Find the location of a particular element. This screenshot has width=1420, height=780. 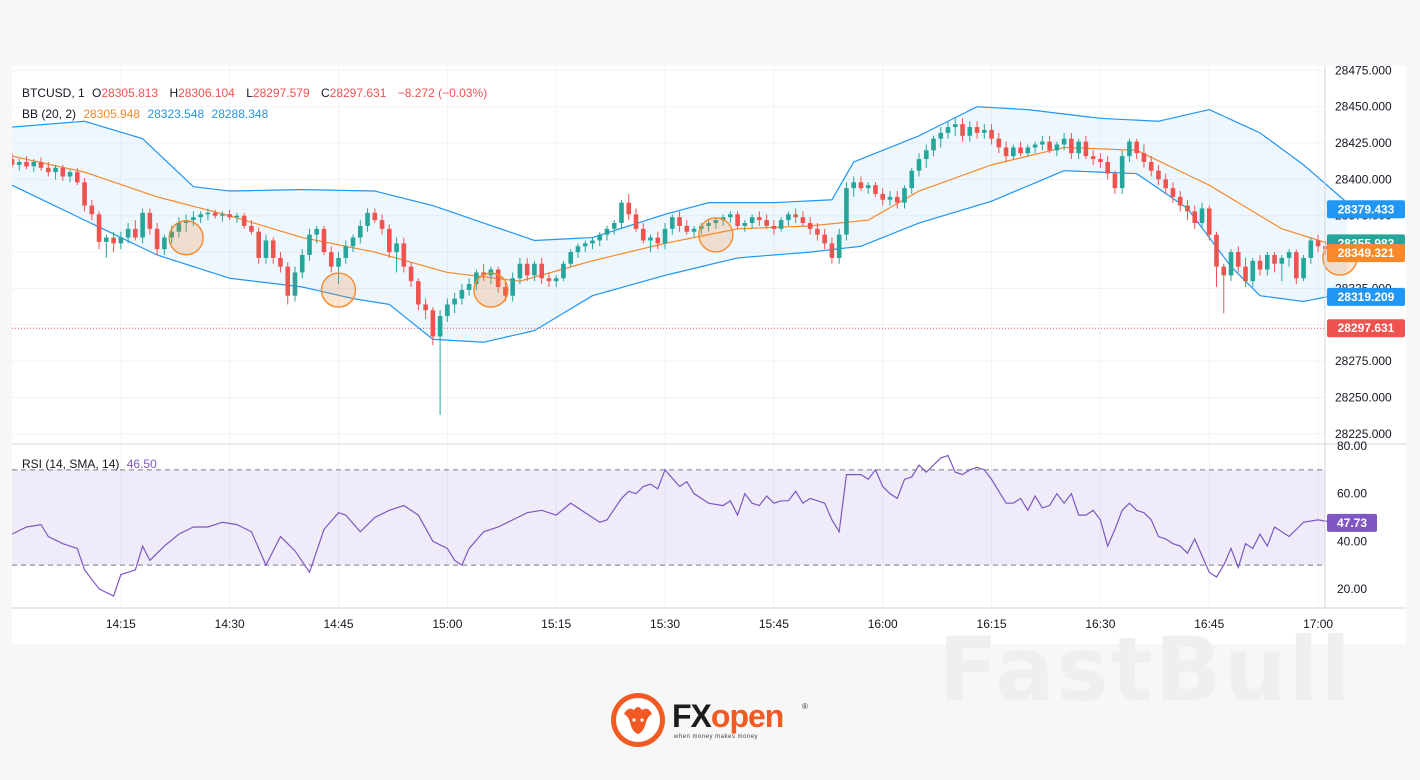

highlight-circle is located at coordinates (491, 290).